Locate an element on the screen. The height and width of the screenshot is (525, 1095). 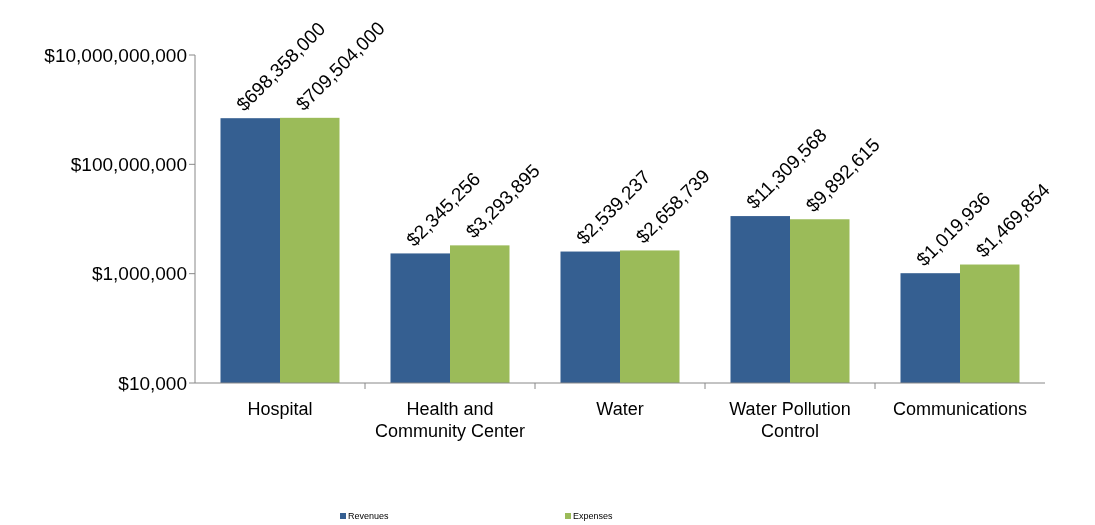
y-tick-label: $100,000,000 is located at coordinates (128, 164).